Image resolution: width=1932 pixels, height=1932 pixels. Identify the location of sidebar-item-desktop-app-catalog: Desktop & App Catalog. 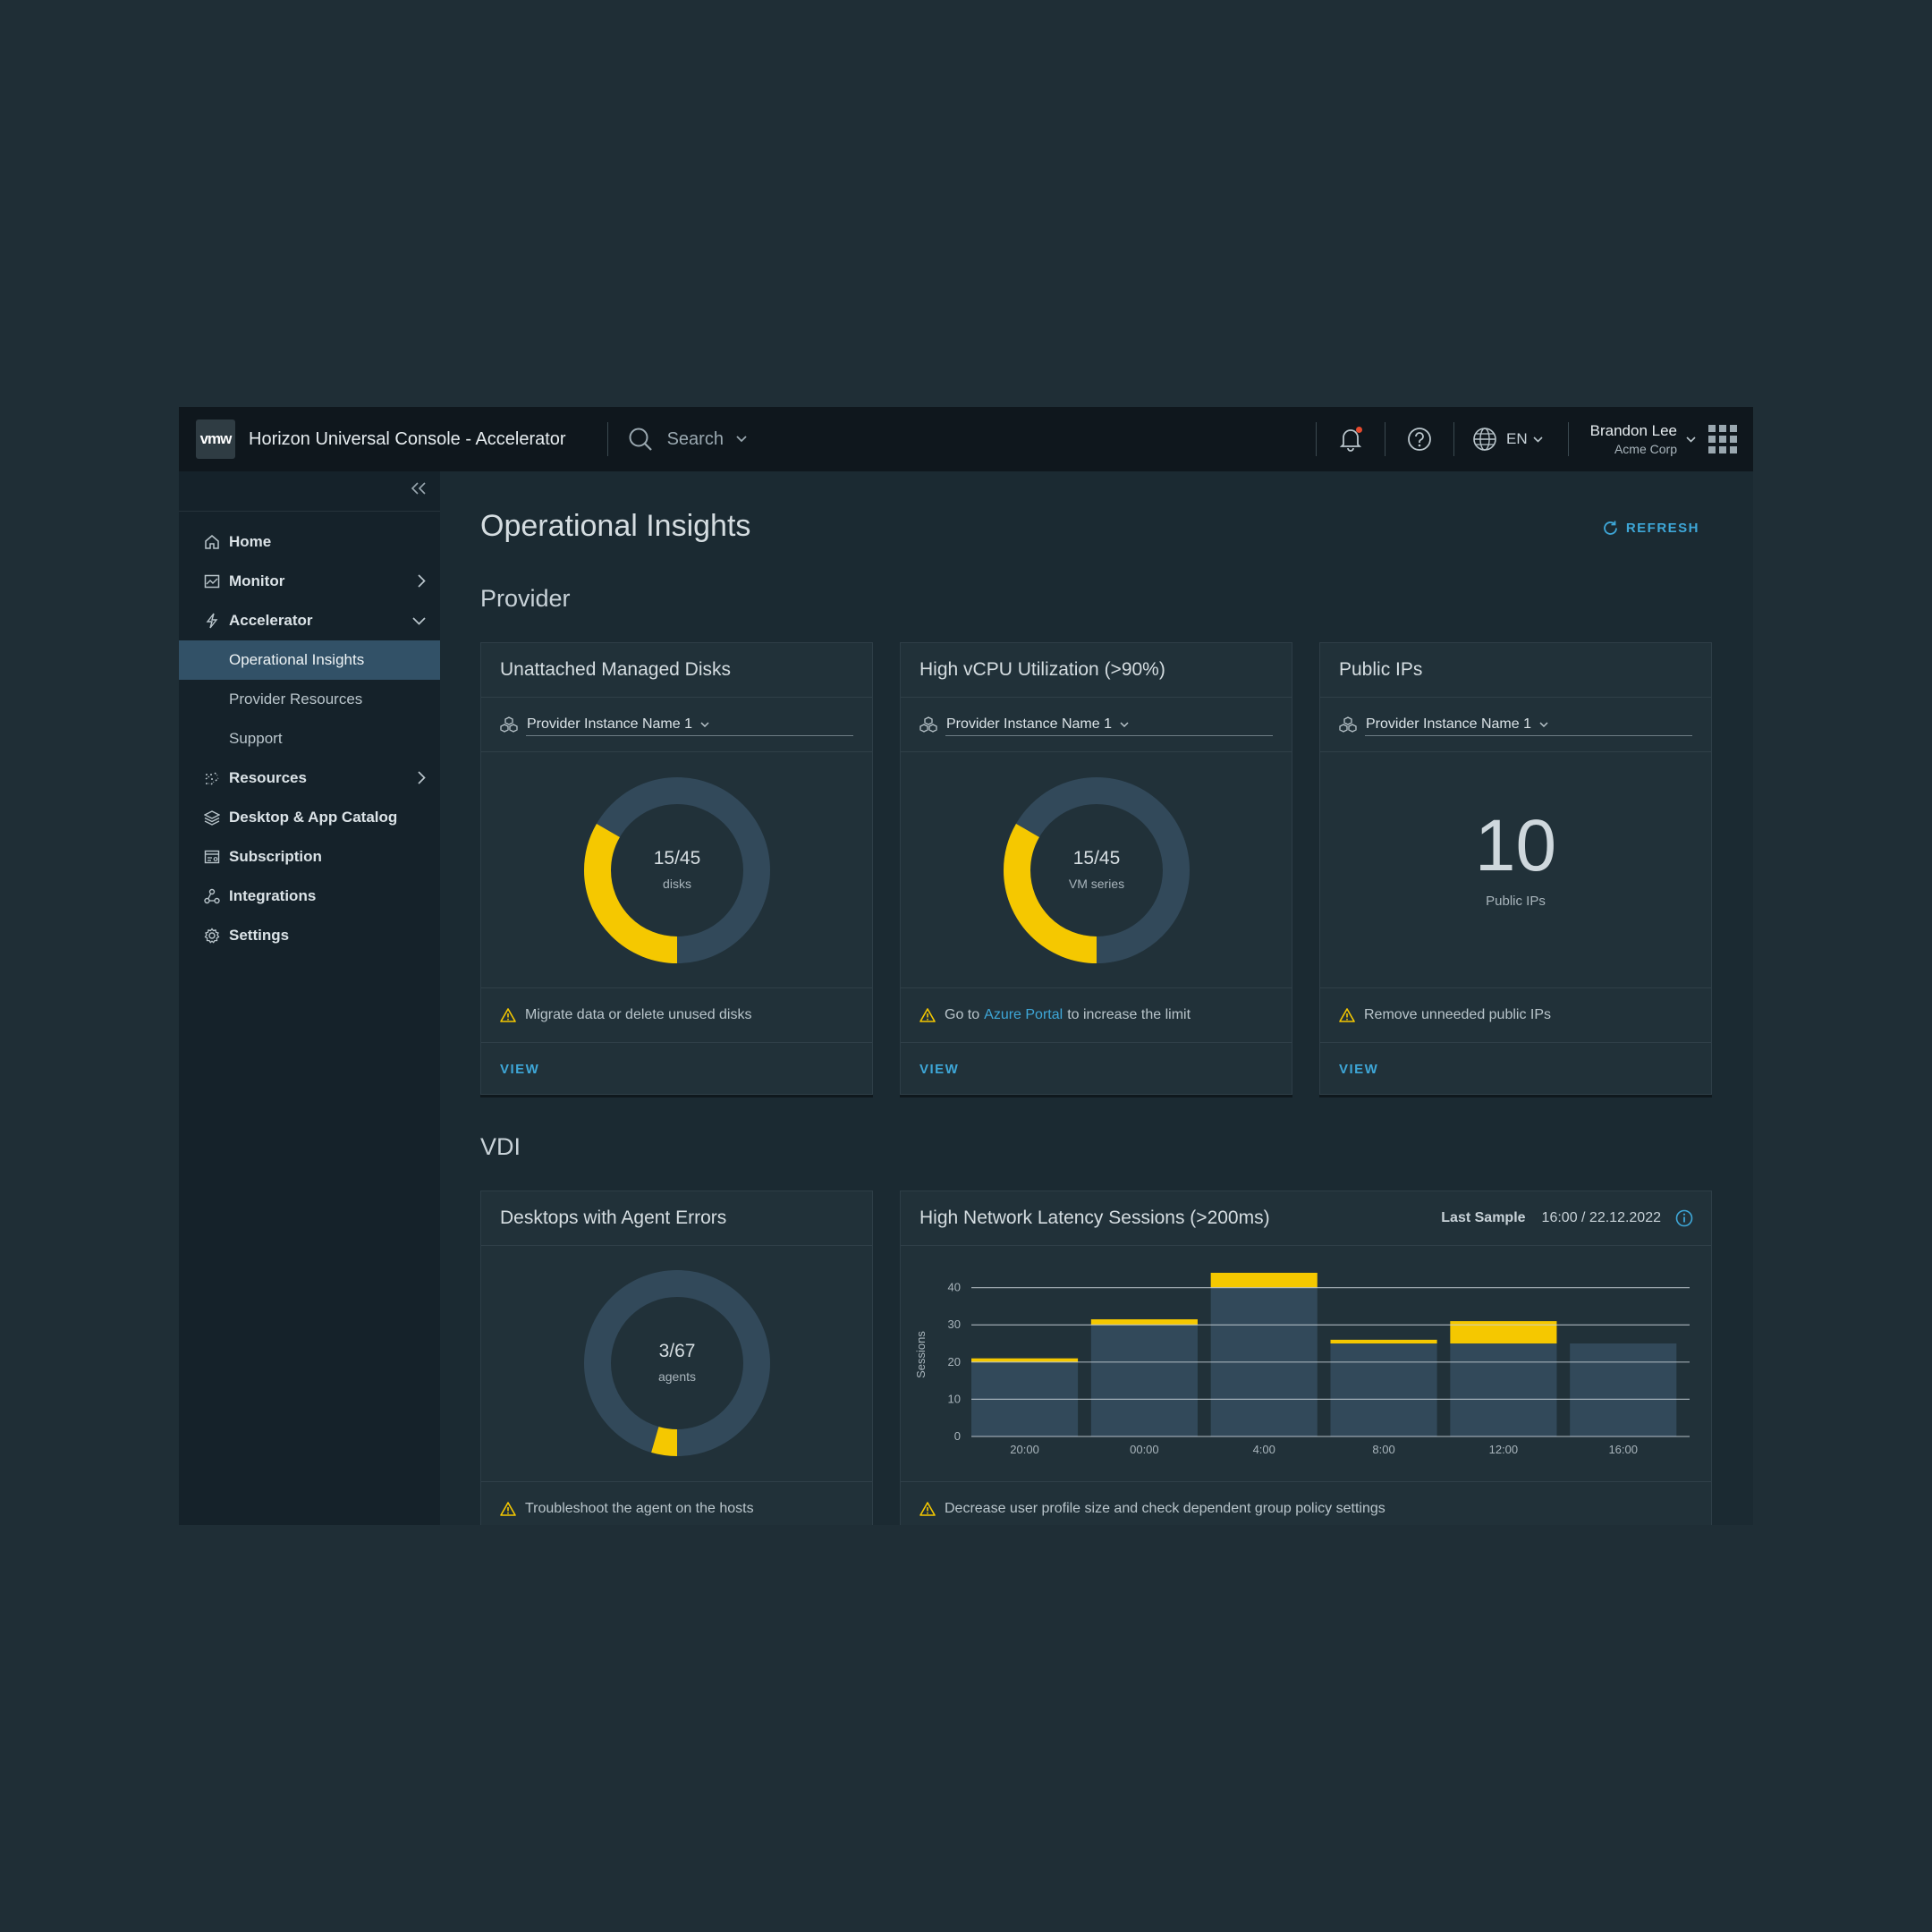
(309, 817).